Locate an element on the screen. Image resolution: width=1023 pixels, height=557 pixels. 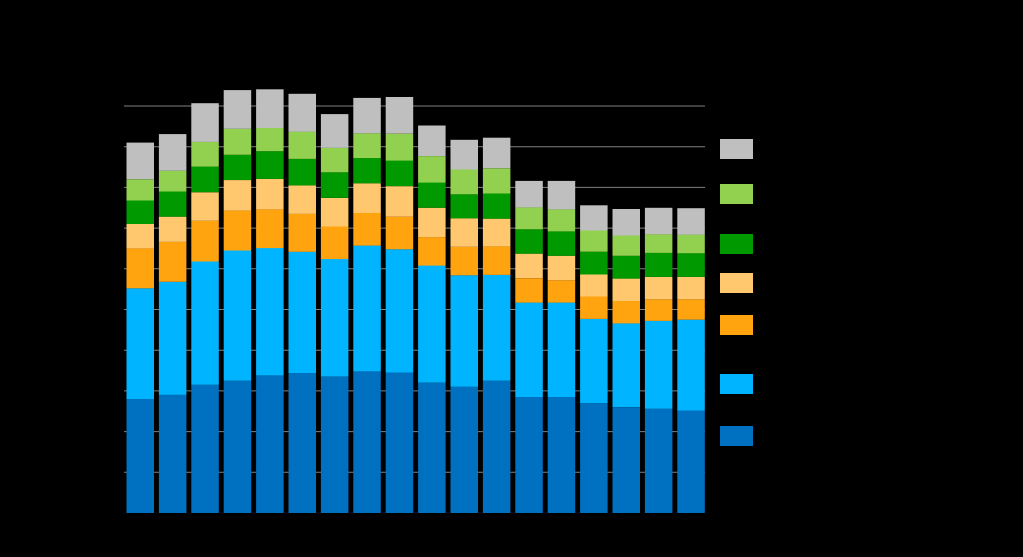
legend is located at coordinates (736, 292).